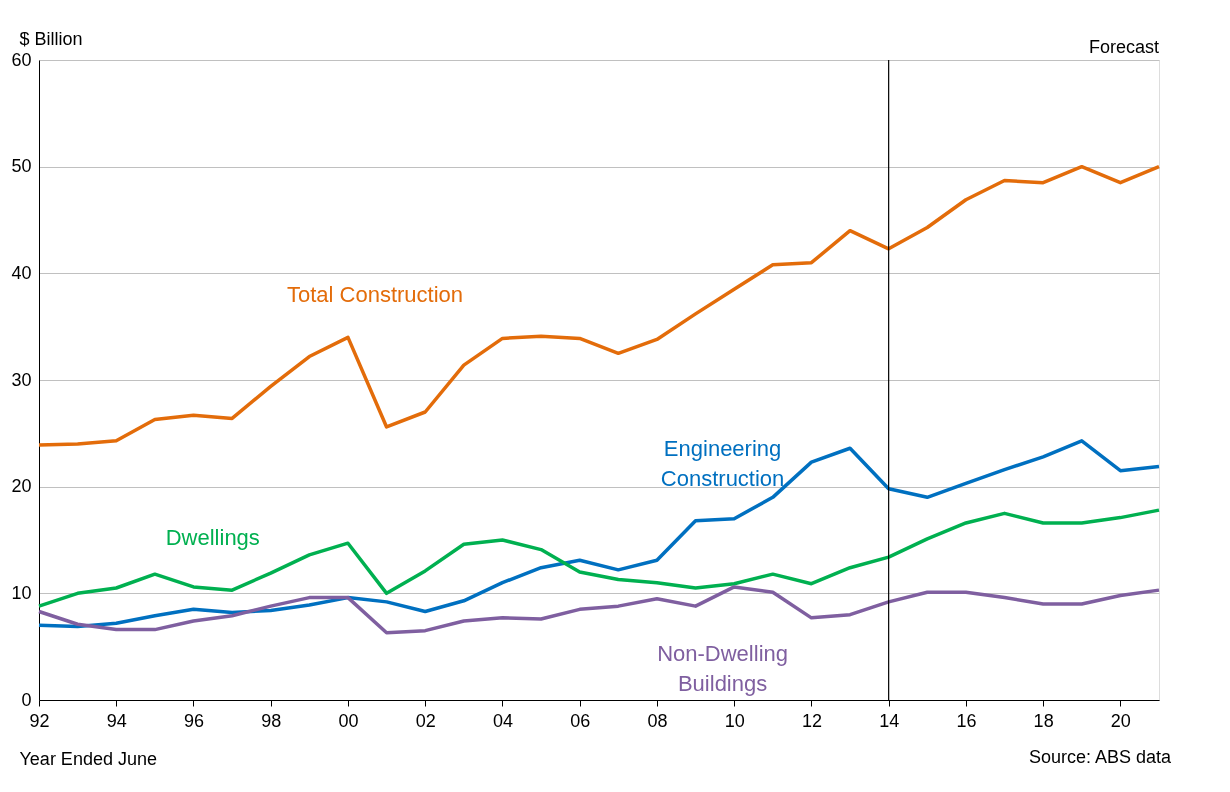  What do you see at coordinates (966, 720) in the screenshot?
I see `x-tick-label: 16` at bounding box center [966, 720].